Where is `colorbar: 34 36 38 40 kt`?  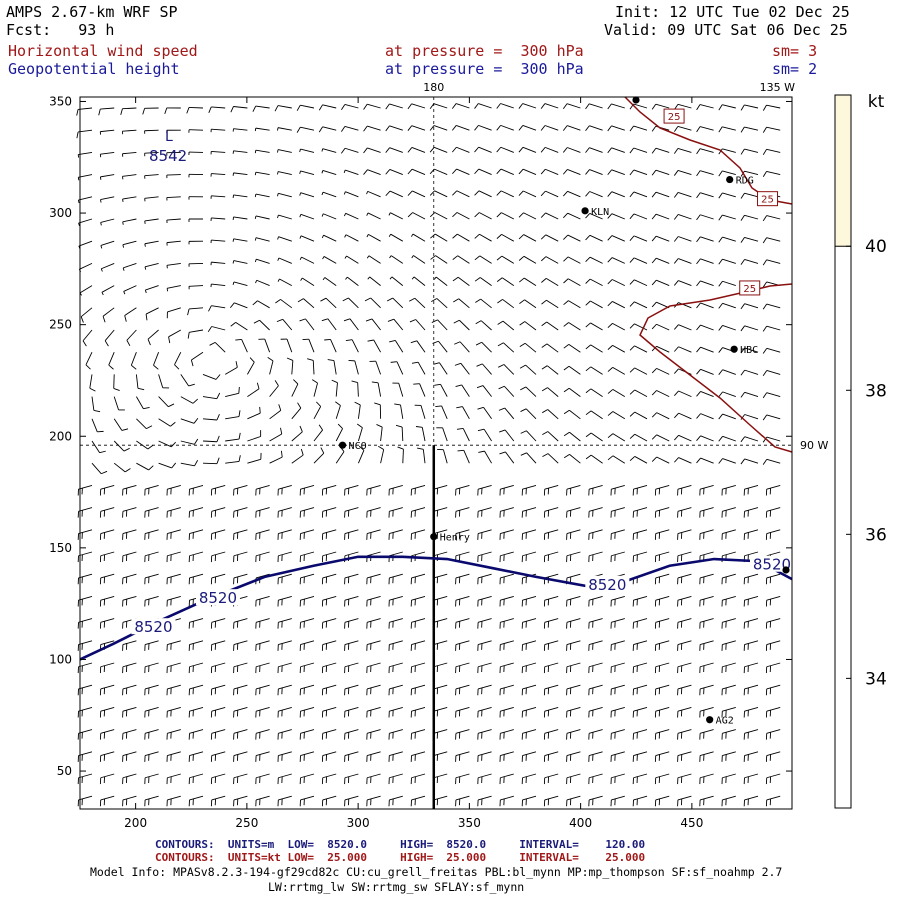
colorbar: 34 36 38 40 kt is located at coordinates (860, 450).